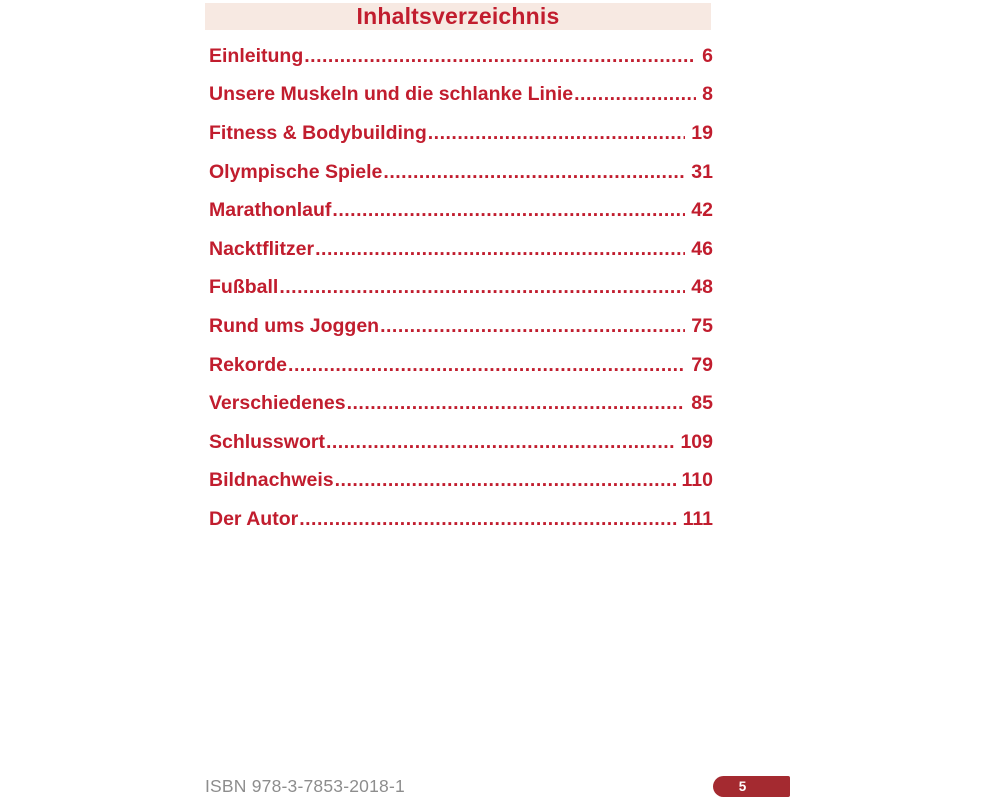  What do you see at coordinates (702, 325) in the screenshot?
I see `toc-entry-page: 75` at bounding box center [702, 325].